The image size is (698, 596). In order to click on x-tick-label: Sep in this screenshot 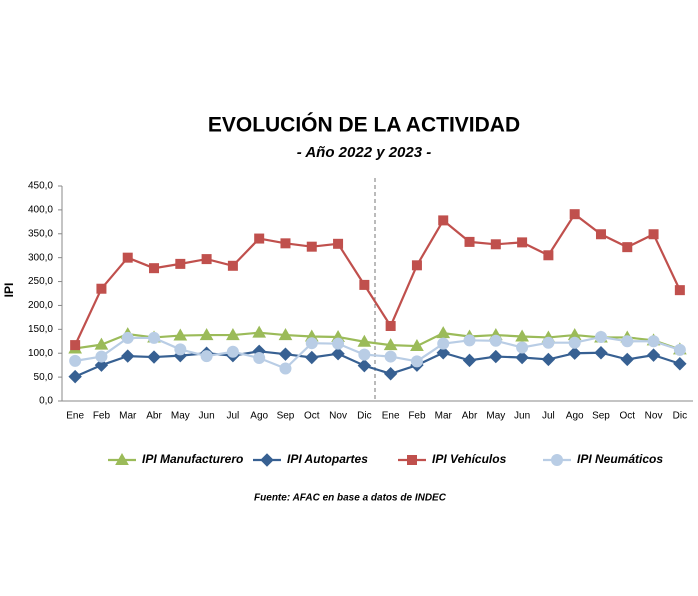, I will do `click(286, 416)`.